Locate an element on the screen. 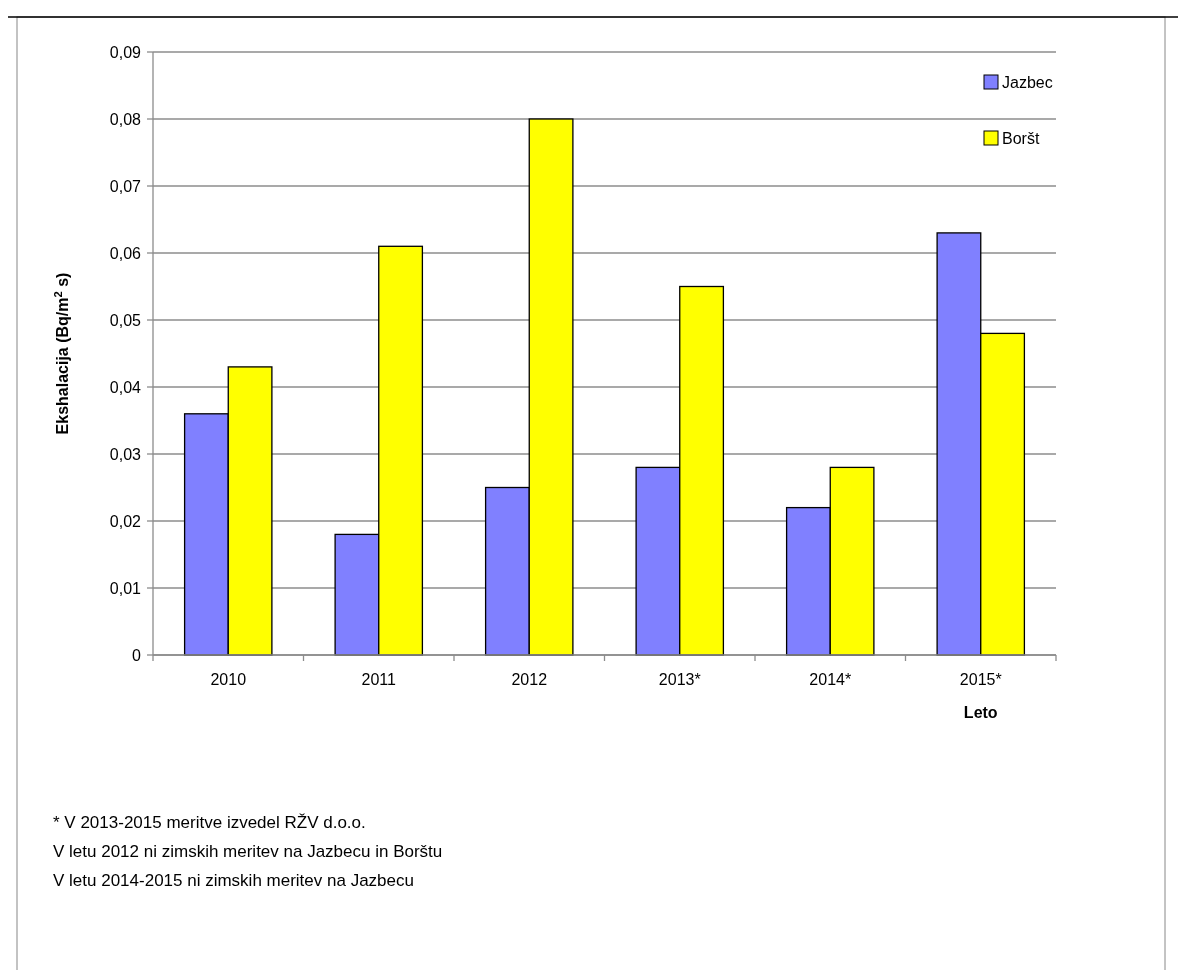 The image size is (1186, 978). y-tick-label: 0,06 is located at coordinates (125, 253).